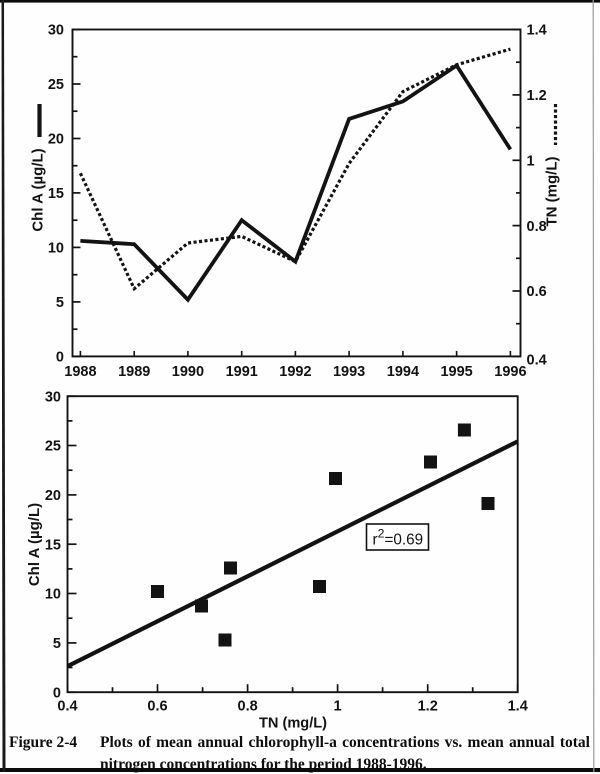 The width and height of the screenshot is (600, 774). What do you see at coordinates (242, 372) in the screenshot?
I see `svg-text: 1991` at bounding box center [242, 372].